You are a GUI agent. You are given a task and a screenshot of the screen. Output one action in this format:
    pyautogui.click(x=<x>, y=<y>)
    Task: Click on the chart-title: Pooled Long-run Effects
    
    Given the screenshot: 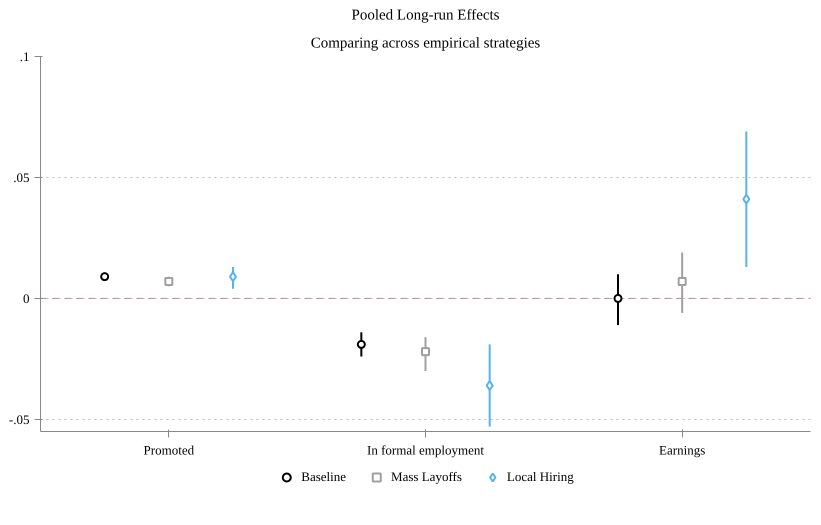 What is the action you would take?
    pyautogui.click(x=425, y=16)
    